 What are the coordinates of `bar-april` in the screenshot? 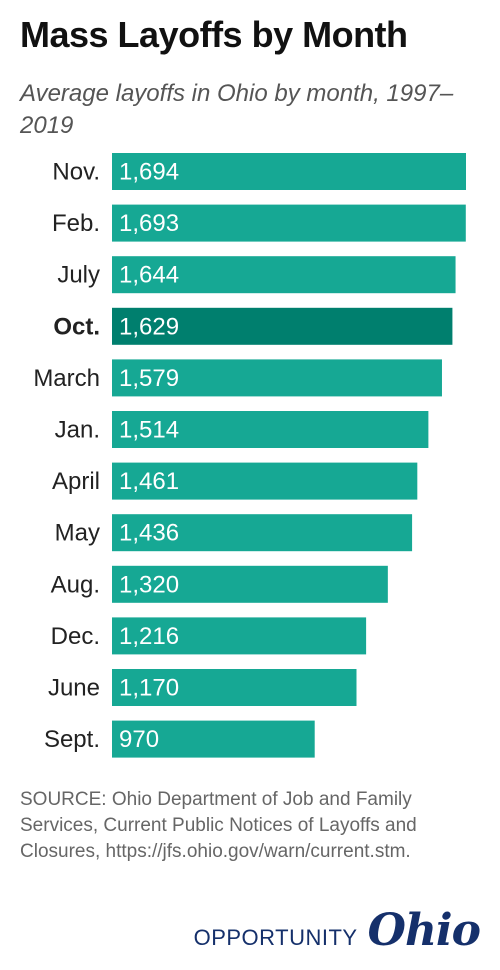 It's located at (265, 481).